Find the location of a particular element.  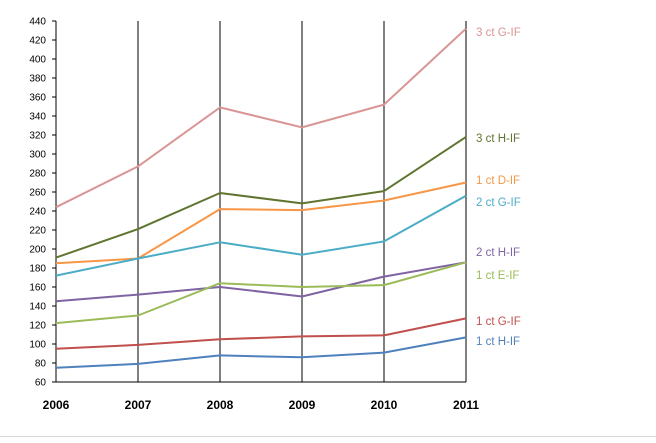

y-tick-label: 220 is located at coordinates (37, 231).